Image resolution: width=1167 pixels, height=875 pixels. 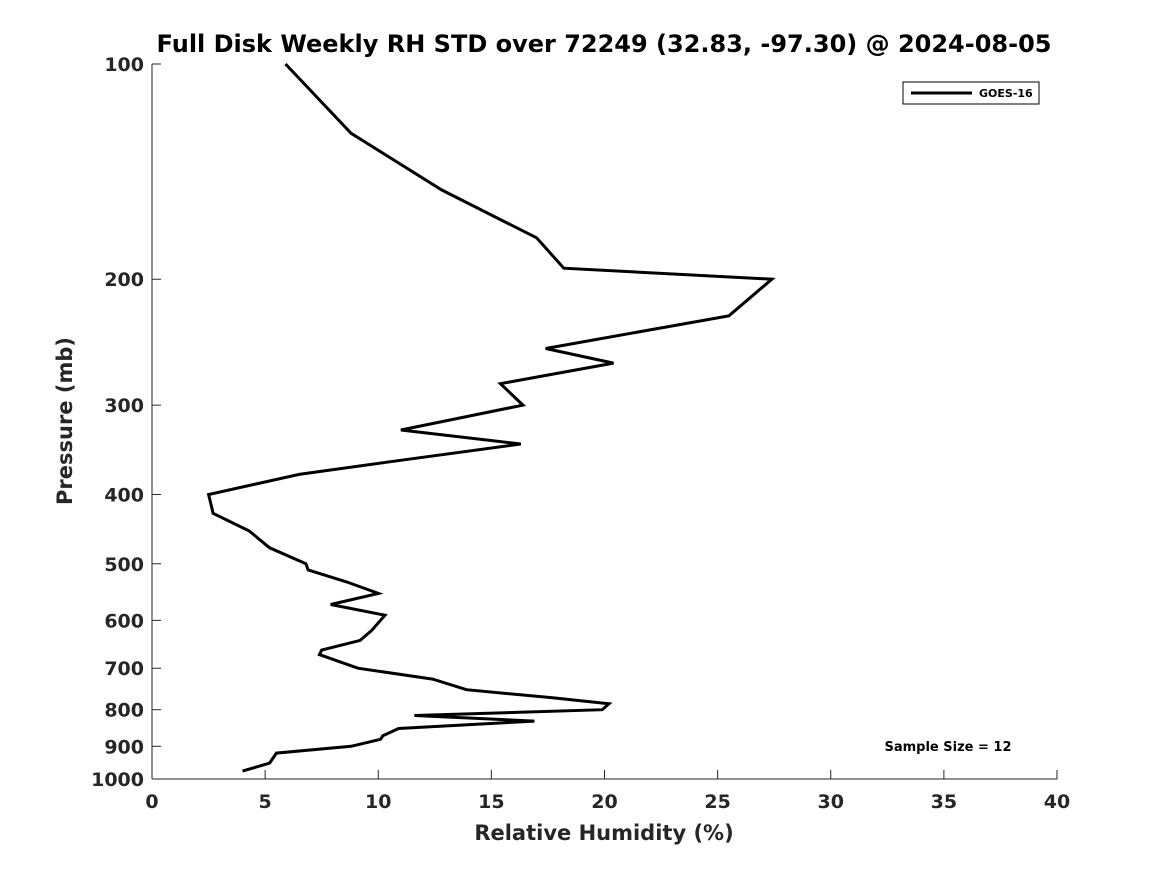 I want to click on x-tick-label: 20, so click(x=604, y=802).